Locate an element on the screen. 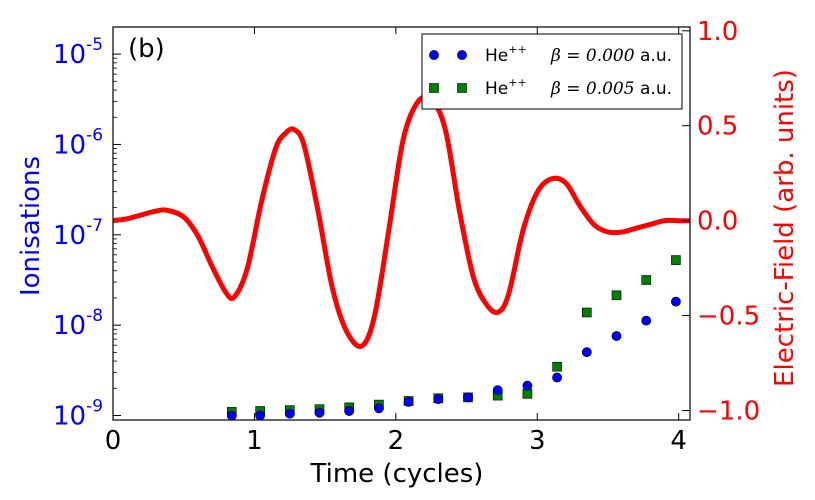  y-left-tick-label: 10⁻⁹ is located at coordinates (78, 413).